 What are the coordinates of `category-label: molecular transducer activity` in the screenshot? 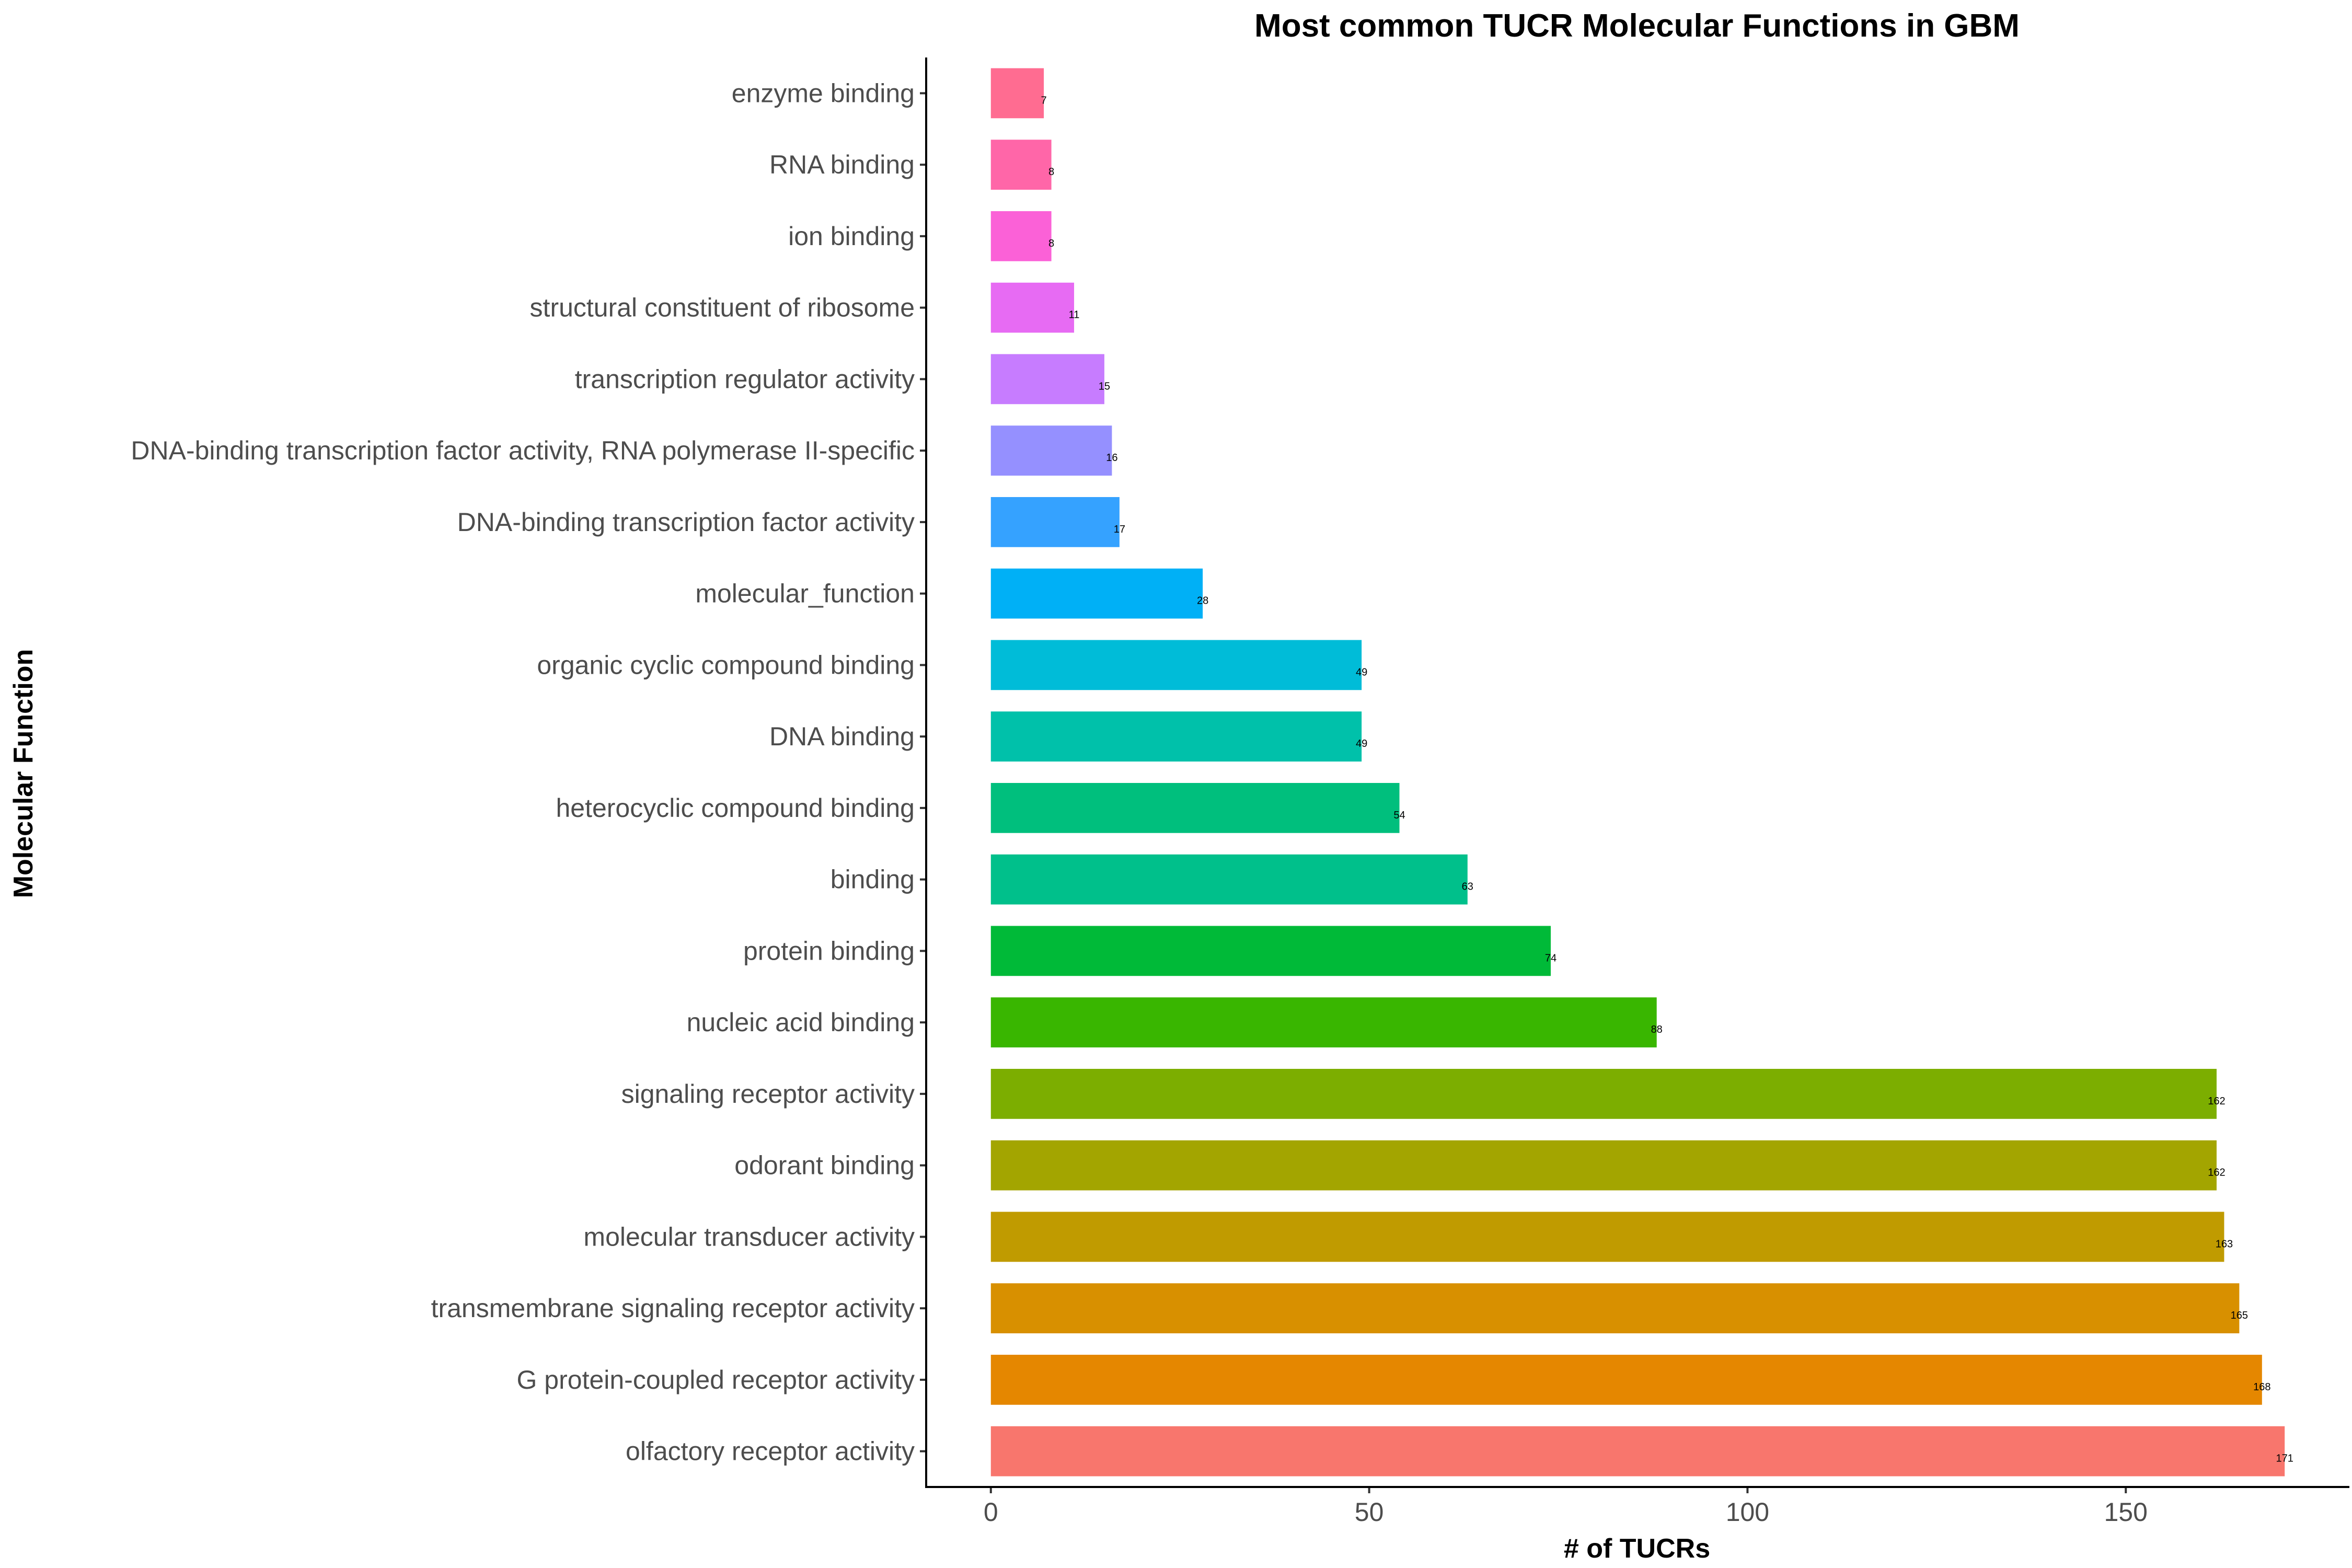 It's located at (749, 1236).